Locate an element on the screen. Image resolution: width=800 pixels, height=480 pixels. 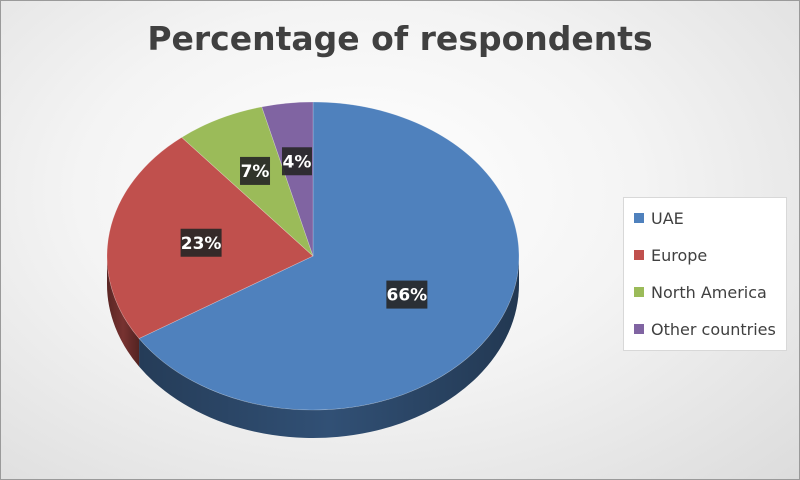
legend-item-north-america: North America is located at coordinates (700, 292).